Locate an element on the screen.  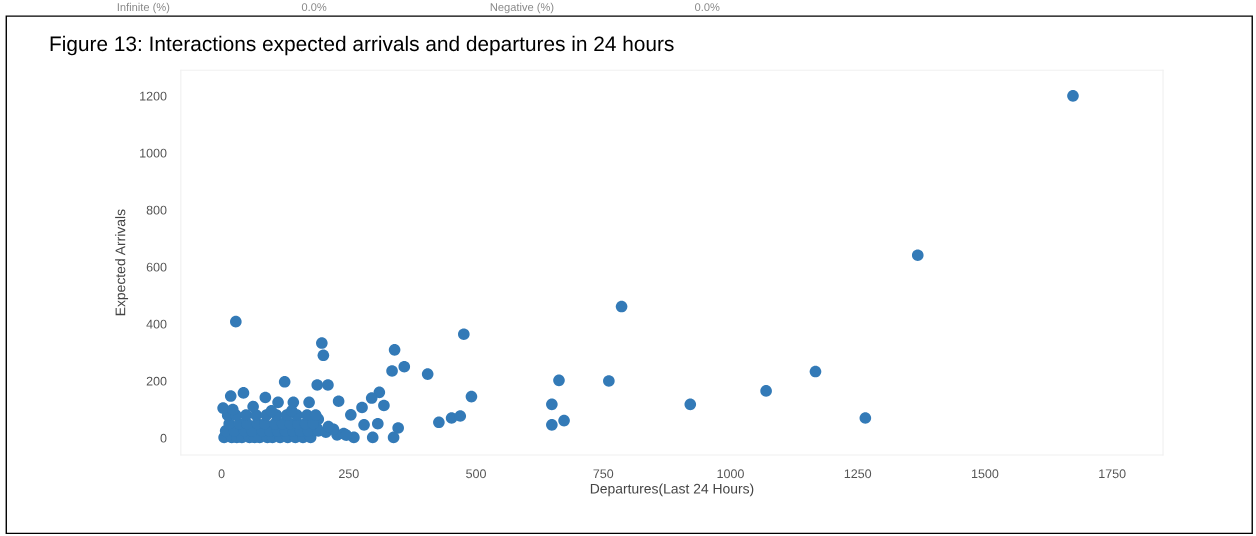
y-tick-label: 0 is located at coordinates (163, 438).